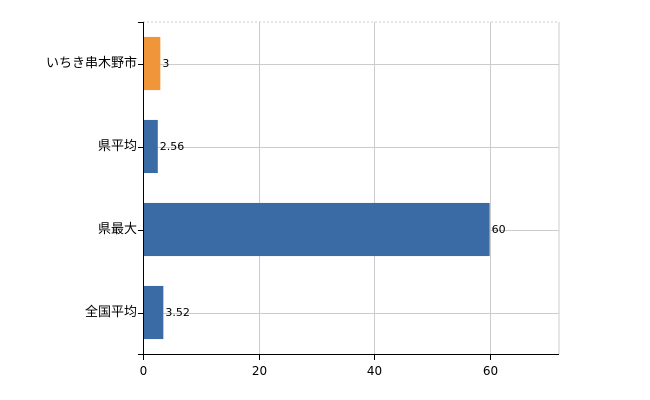 This screenshot has height=400, width=650. What do you see at coordinates (177, 312) in the screenshot?
I see `data-label: 3.52` at bounding box center [177, 312].